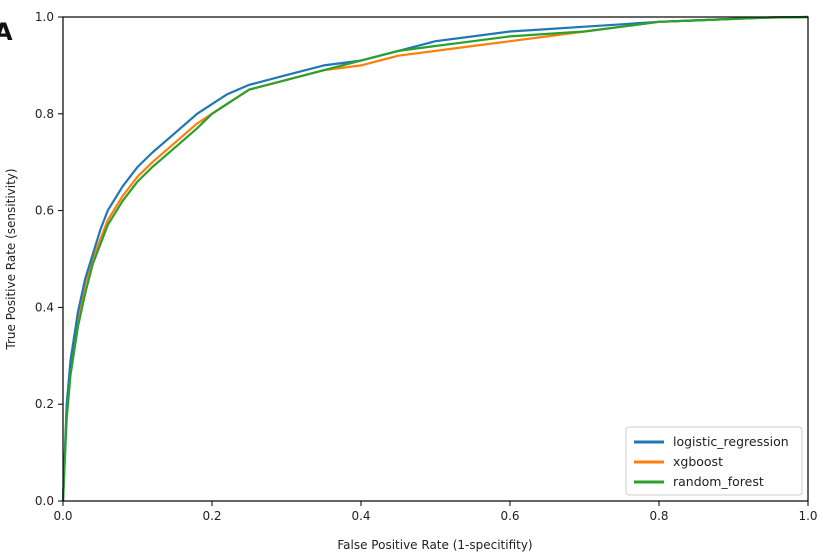 This screenshot has width=823, height=555. Describe the element at coordinates (62, 516) in the screenshot. I see `x-tick-label: 0.0` at that location.